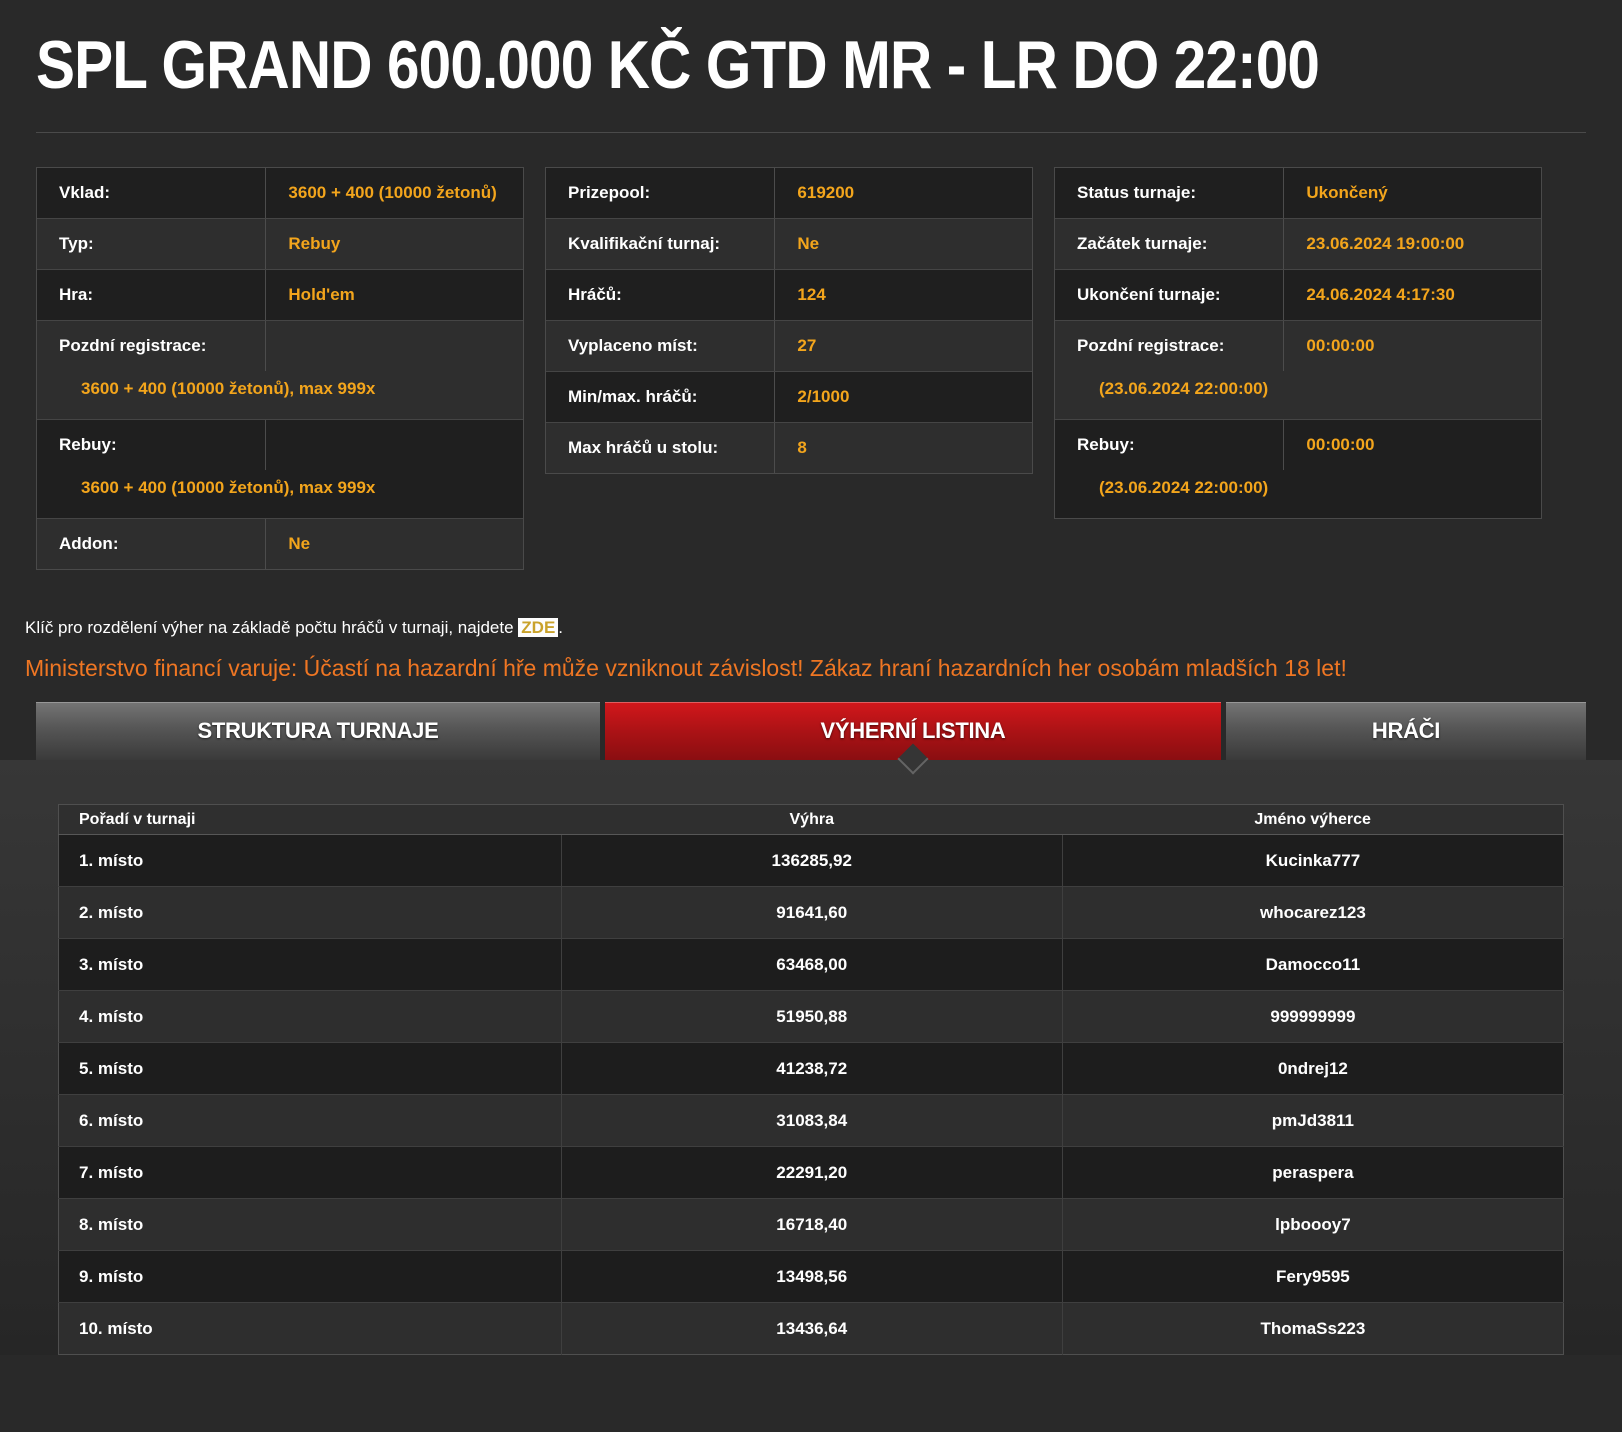 The image size is (1622, 1432). Describe the element at coordinates (633, 396) in the screenshot. I see `info-label: Min/max. hráčů:` at that location.